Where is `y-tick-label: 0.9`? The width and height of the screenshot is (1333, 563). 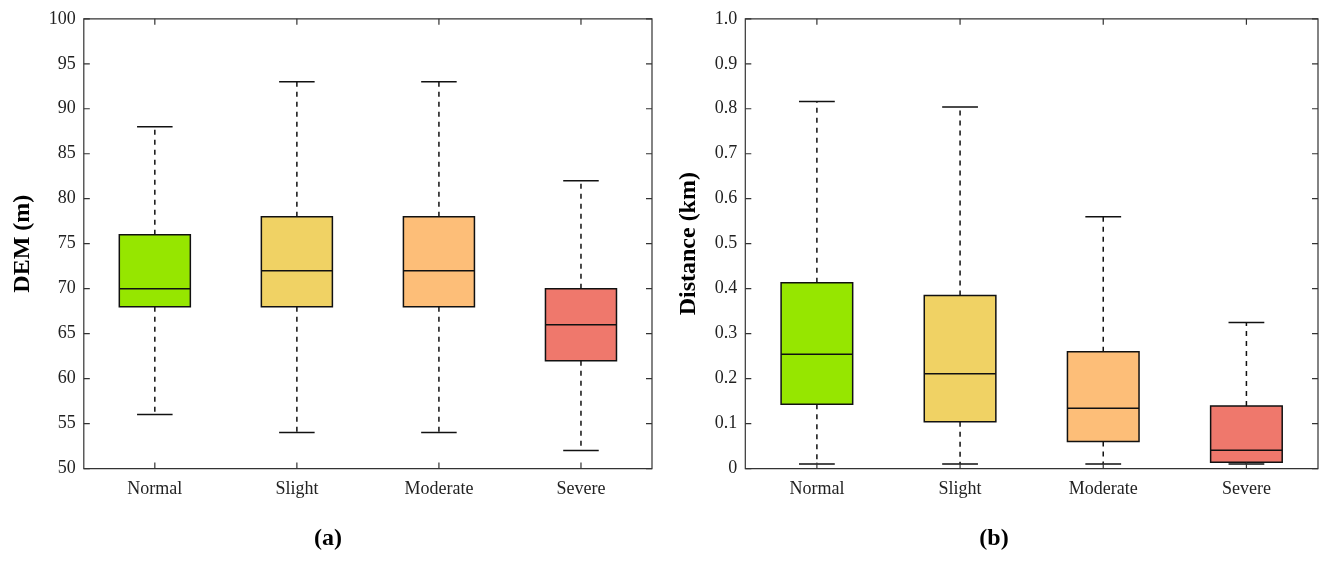
y-tick-label: 0.9 is located at coordinates (726, 62).